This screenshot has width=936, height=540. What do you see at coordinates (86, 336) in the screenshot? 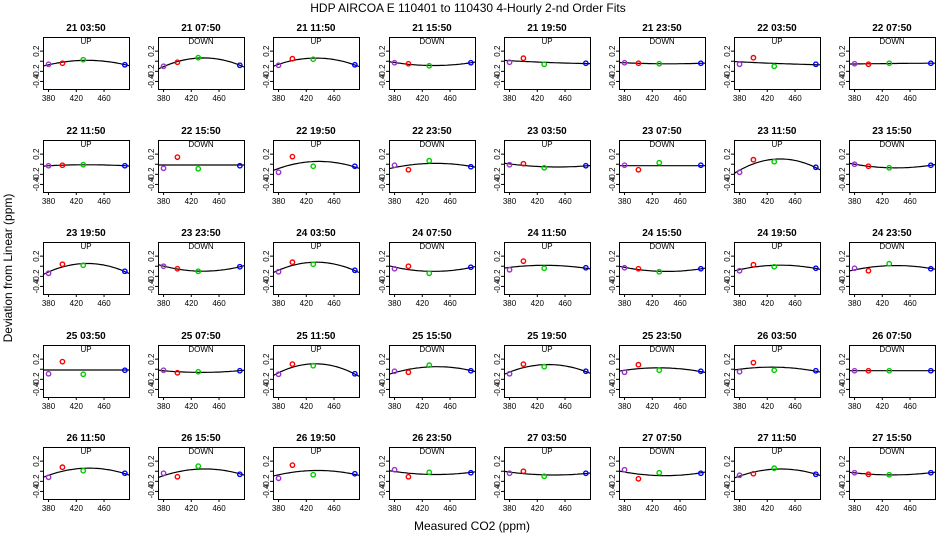
I see `panel-title: 25 03:50` at bounding box center [86, 336].